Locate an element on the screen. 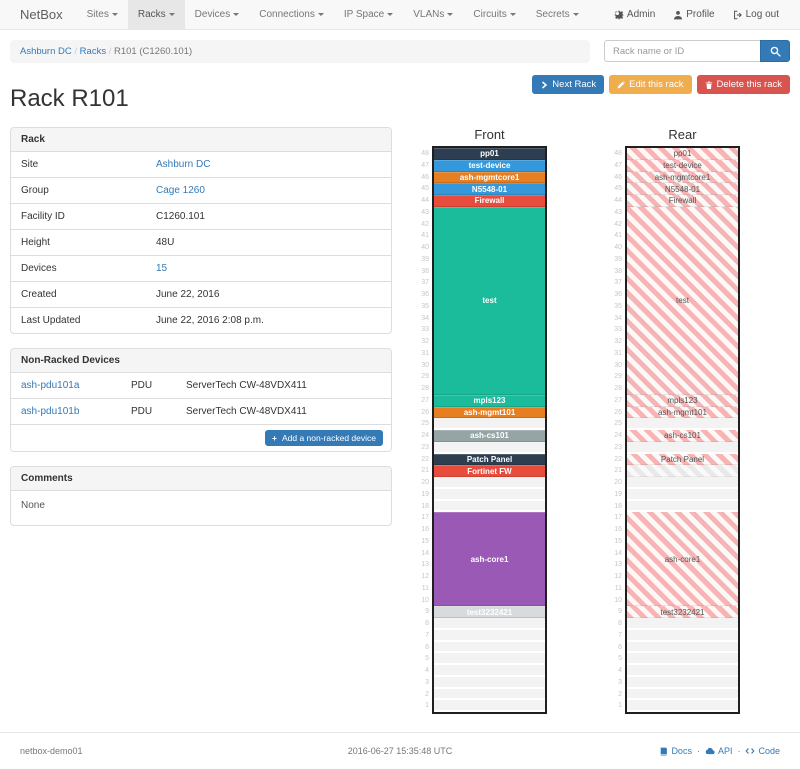 This screenshot has width=800, height=769. non-racked-device-row: ash-pdu101b PDU ServerTech CW-48VDX411 is located at coordinates (201, 412).